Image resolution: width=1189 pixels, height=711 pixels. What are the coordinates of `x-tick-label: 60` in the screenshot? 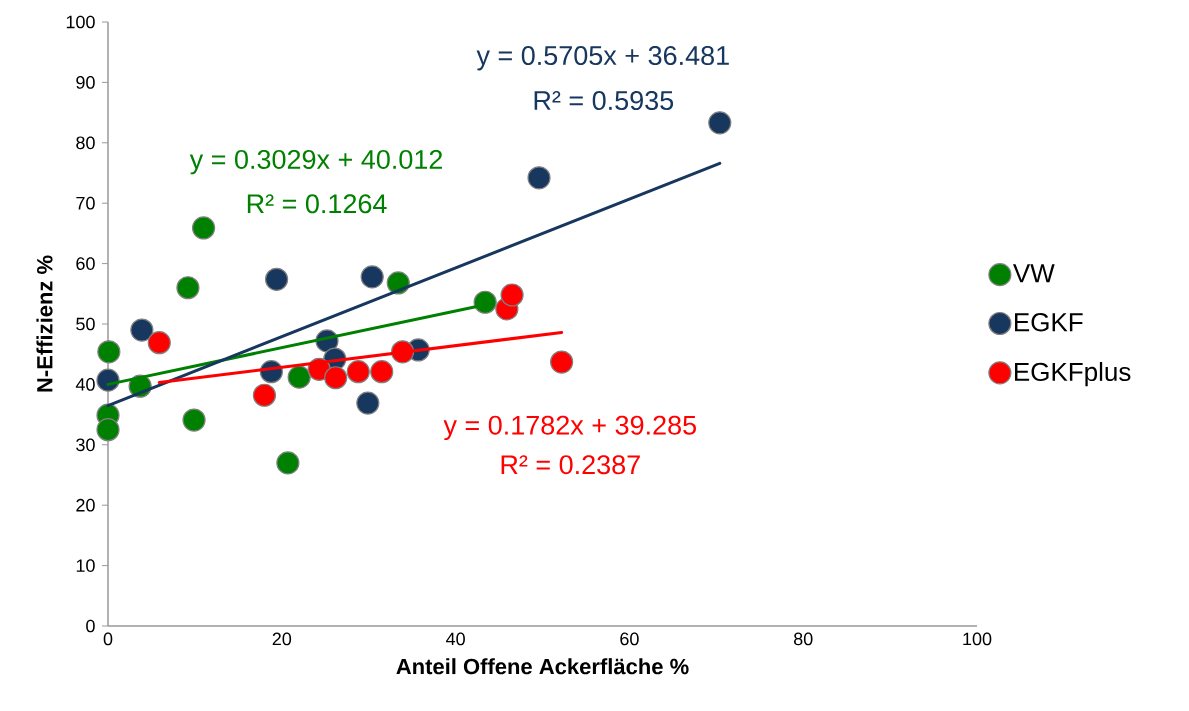 It's located at (629, 639).